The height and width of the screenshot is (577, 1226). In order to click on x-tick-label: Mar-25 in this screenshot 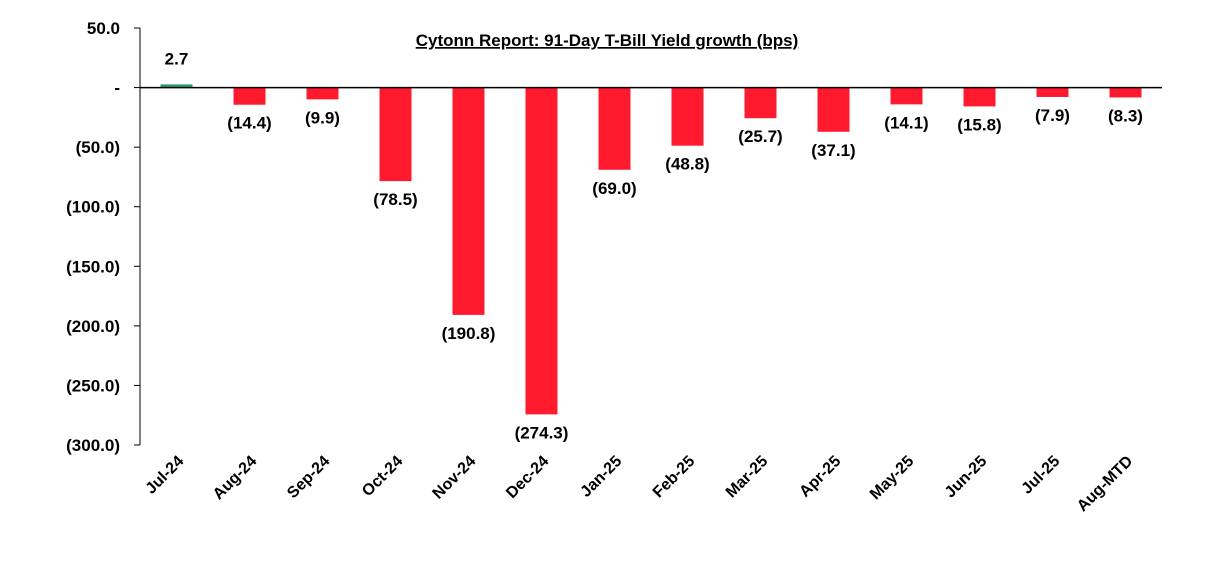, I will do `click(747, 477)`.